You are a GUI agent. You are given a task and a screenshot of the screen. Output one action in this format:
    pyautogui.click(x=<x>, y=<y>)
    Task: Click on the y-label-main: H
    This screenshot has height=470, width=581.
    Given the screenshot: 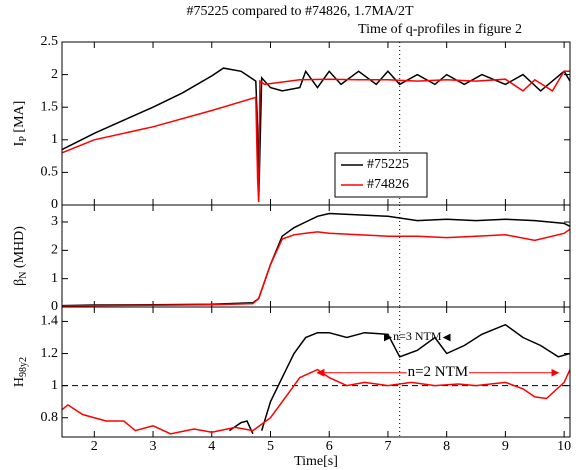 What is the action you would take?
    pyautogui.click(x=19, y=382)
    